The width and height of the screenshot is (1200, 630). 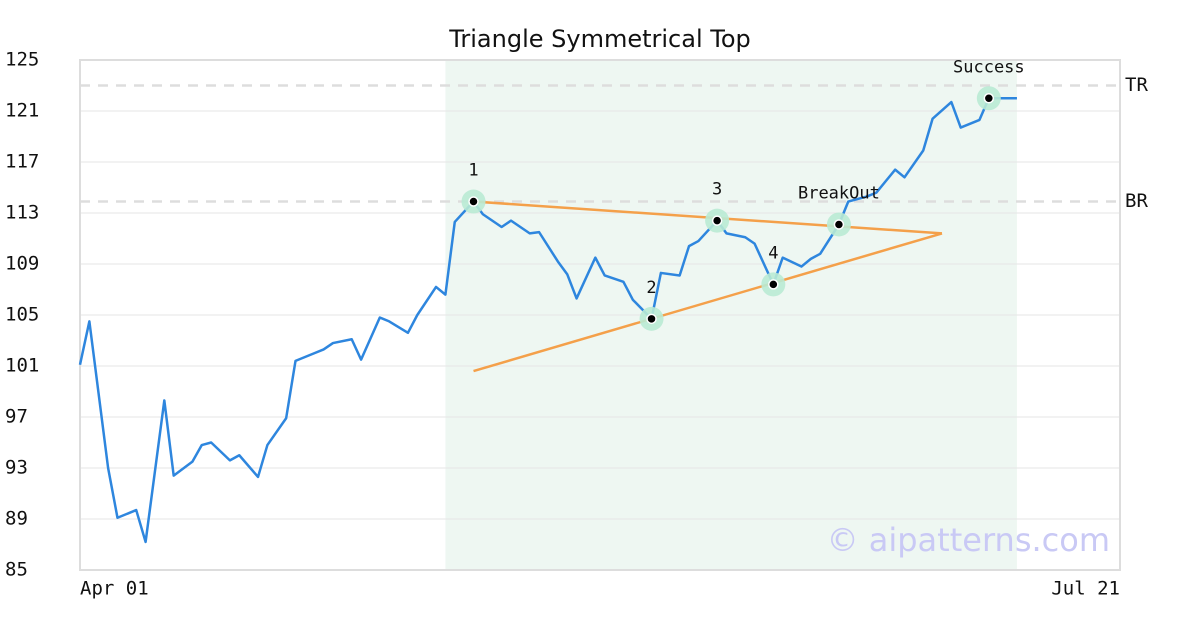 I want to click on watermark: © aipatterns.com, so click(x=968, y=540).